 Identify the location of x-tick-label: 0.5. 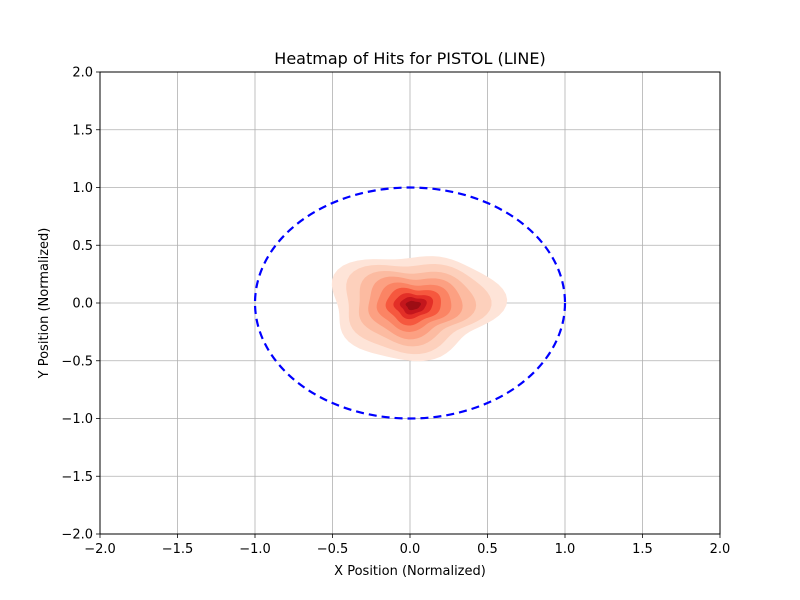
(487, 549).